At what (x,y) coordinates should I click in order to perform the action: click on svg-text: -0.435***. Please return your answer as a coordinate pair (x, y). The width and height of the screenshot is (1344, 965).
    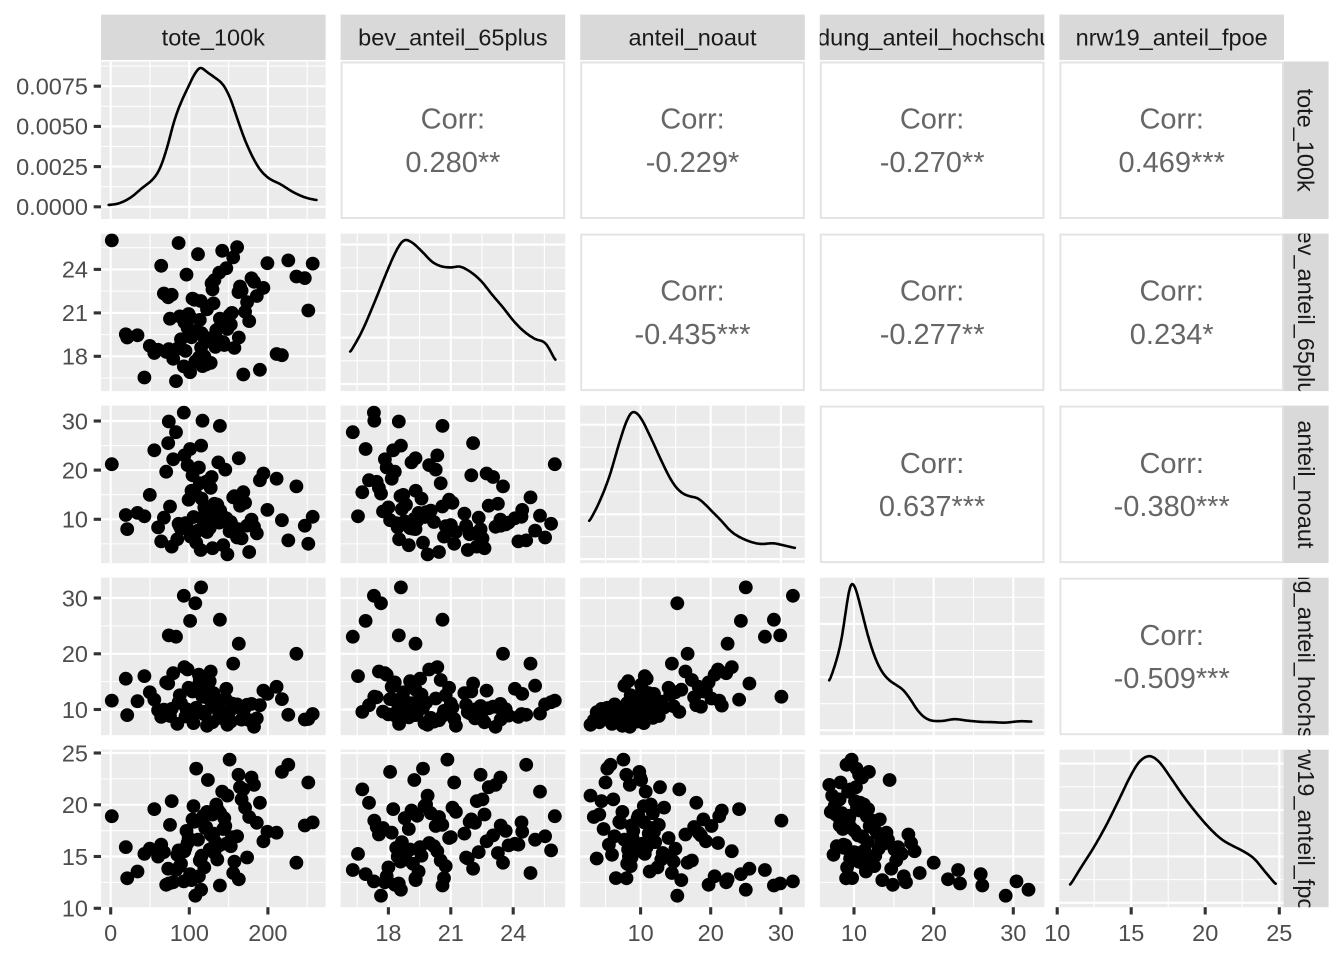
    Looking at the image, I should click on (692, 335).